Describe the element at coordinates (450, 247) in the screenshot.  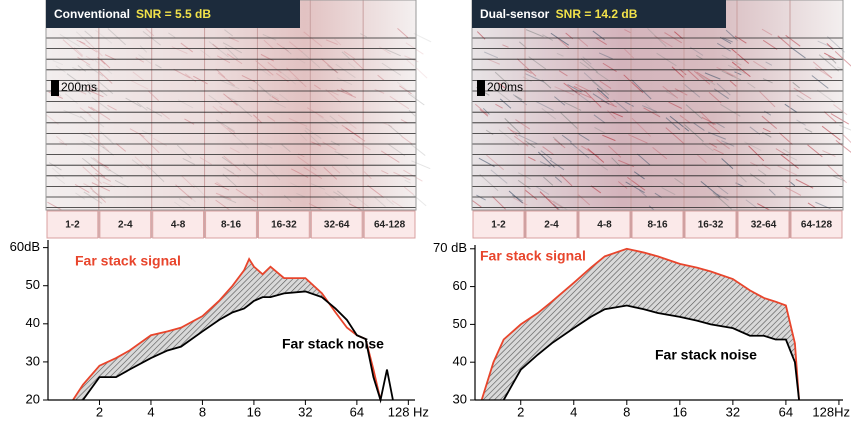
I see `y-tick-label: 70 dB` at that location.